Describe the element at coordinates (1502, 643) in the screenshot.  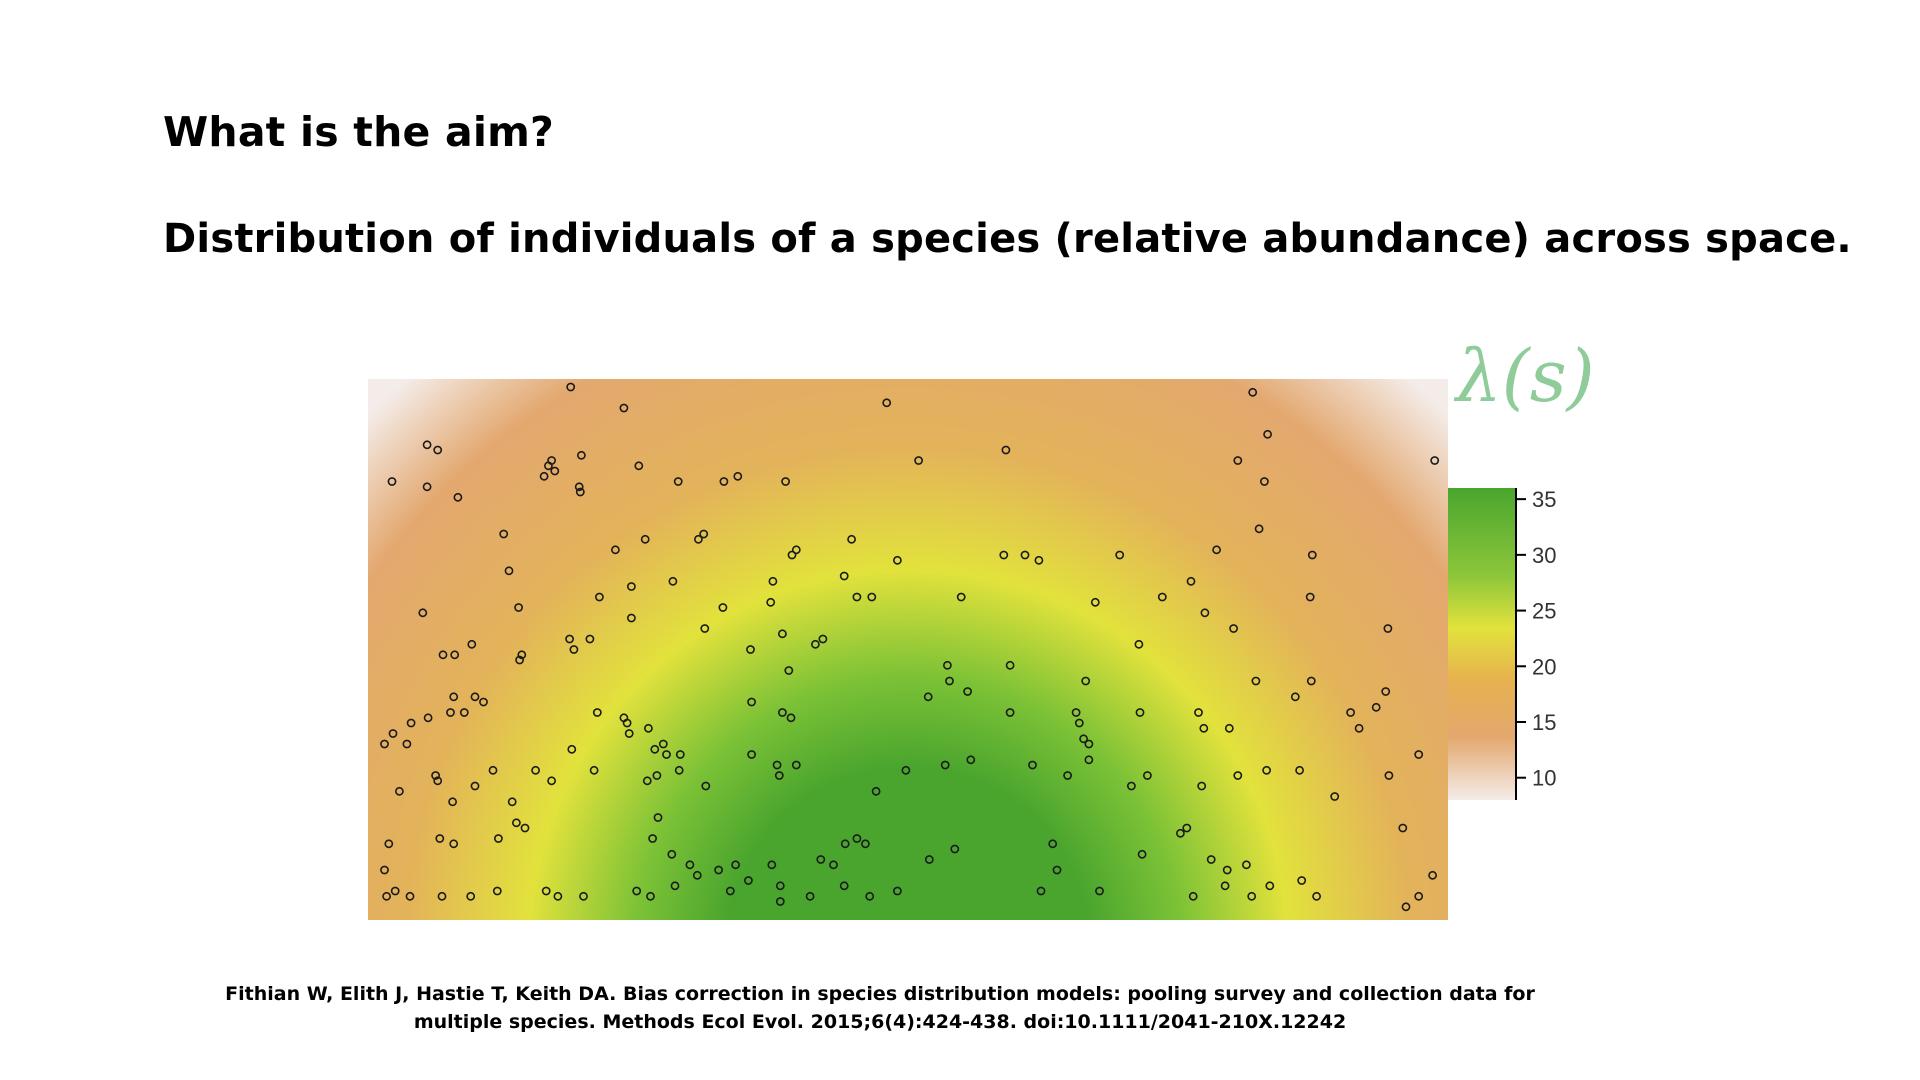
I see `colorbar-svg: 35 30 25 20 15 10` at that location.